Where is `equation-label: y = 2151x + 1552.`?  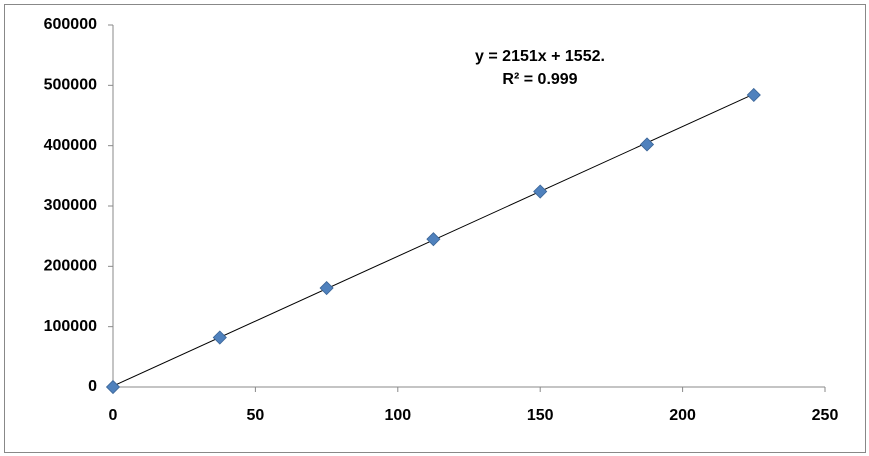 equation-label: y = 2151x + 1552. is located at coordinates (540, 56).